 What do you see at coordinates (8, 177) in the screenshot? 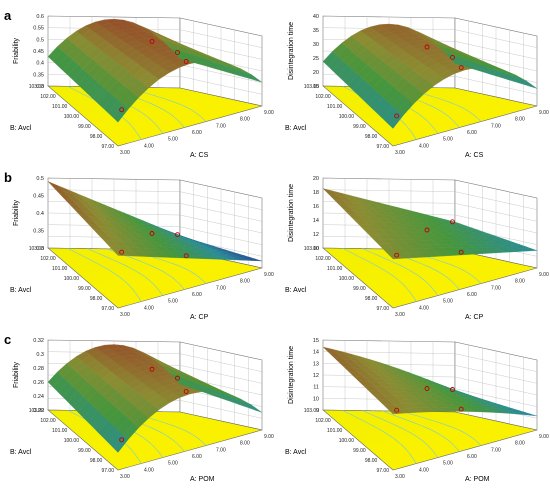
I see `panel-letter: b` at bounding box center [8, 177].